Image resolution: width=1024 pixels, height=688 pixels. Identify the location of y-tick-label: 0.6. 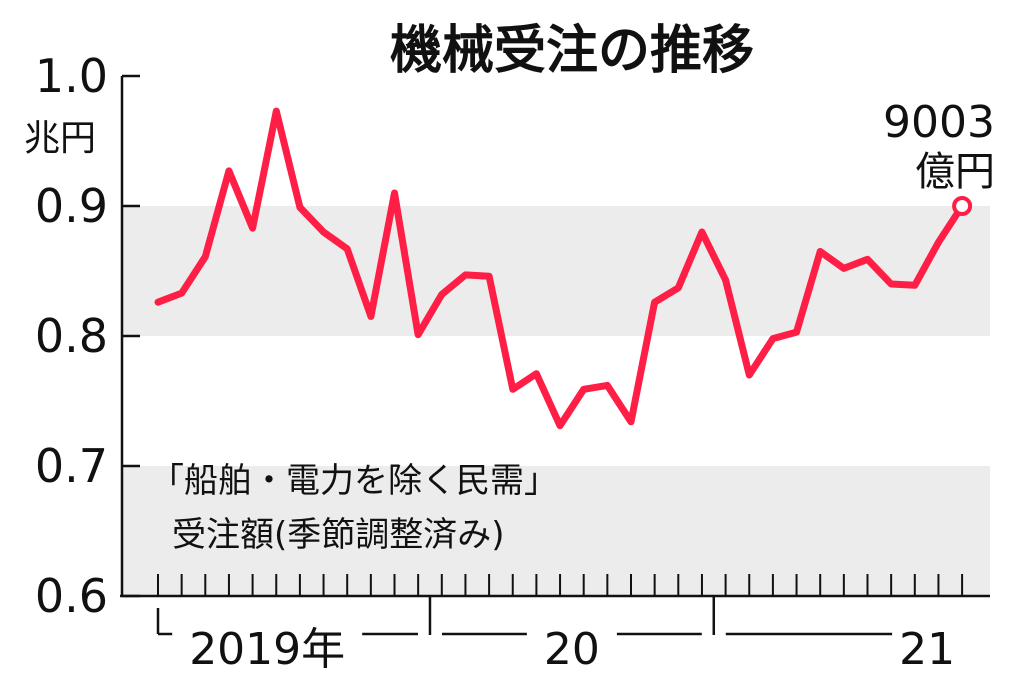
(71, 596).